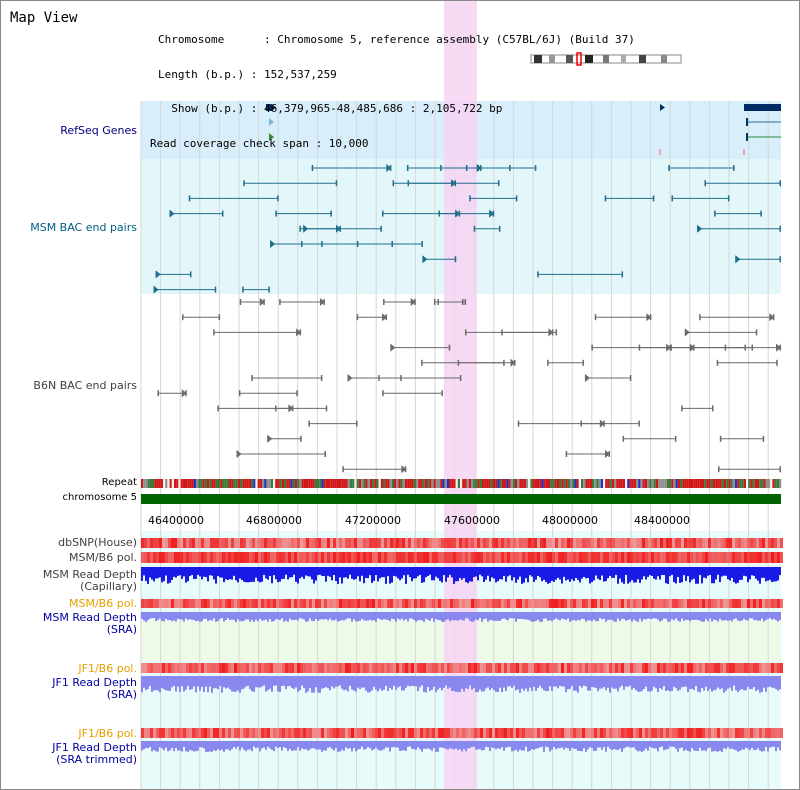  Describe the element at coordinates (85, 385) in the screenshot. I see `track-label-b6n-bac: B6N BAC end pairs` at that location.